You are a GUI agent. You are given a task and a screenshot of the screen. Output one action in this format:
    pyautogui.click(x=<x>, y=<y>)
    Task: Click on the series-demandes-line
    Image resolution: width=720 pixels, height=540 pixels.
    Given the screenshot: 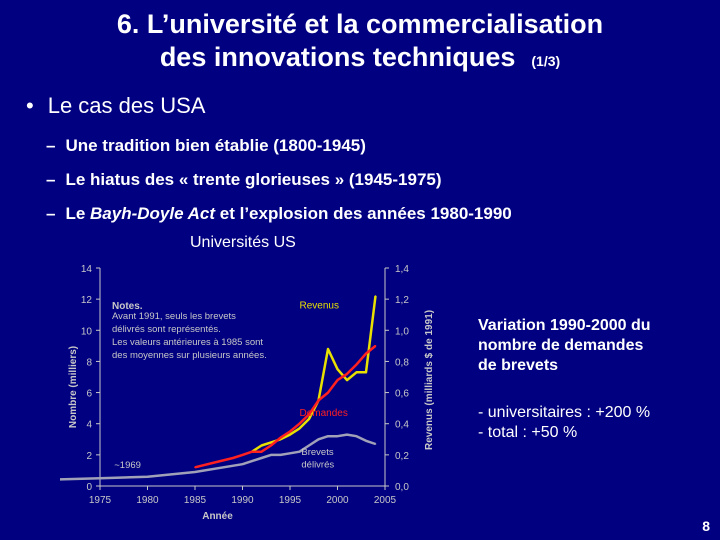 What is the action you would take?
    pyautogui.click(x=285, y=406)
    